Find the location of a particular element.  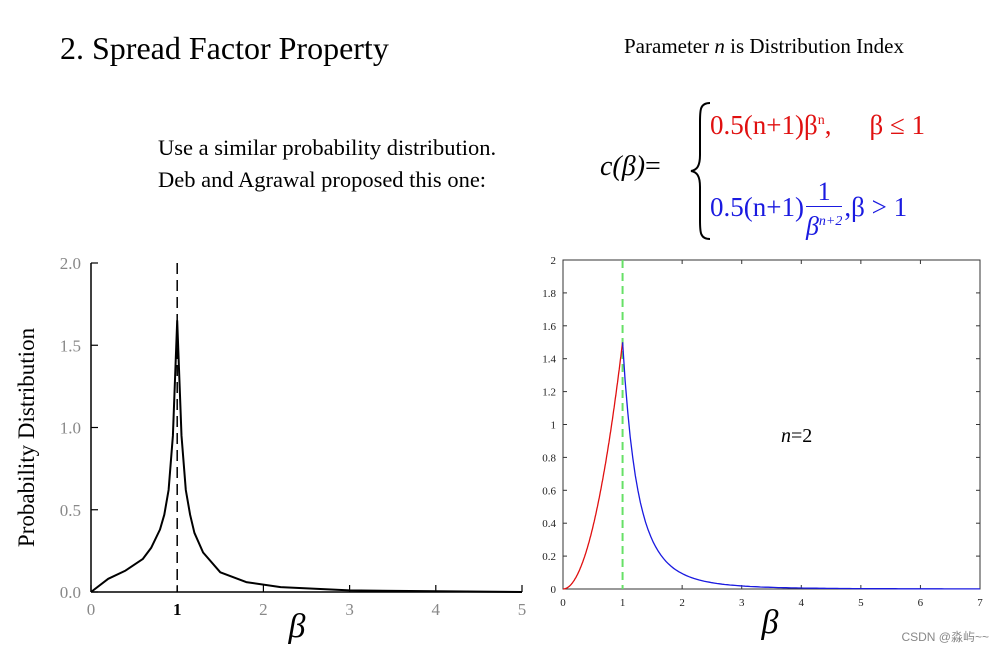

y-tick-label: 0.6 is located at coordinates (549, 491).